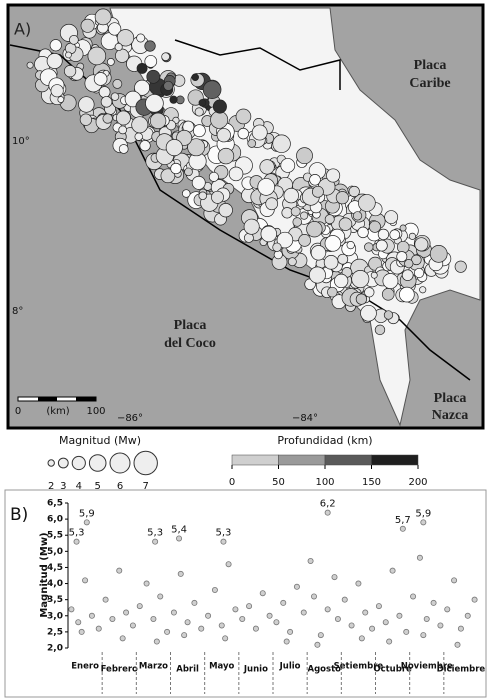  I want to click on magnitude-label: 3, so click(63, 486).